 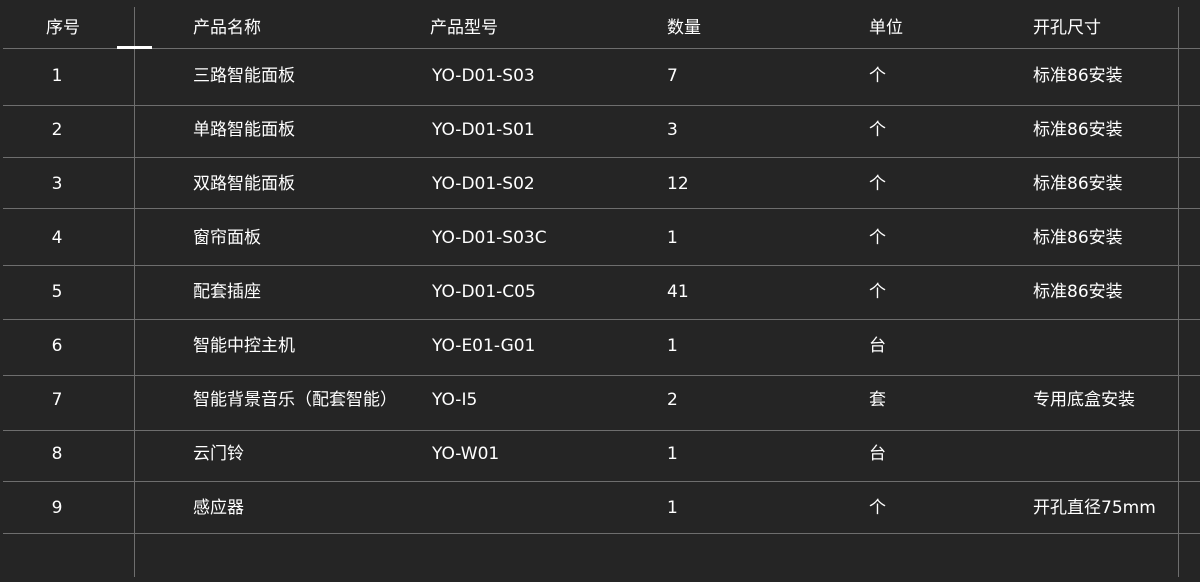 I want to click on table-cell: YO-I5, so click(x=455, y=400).